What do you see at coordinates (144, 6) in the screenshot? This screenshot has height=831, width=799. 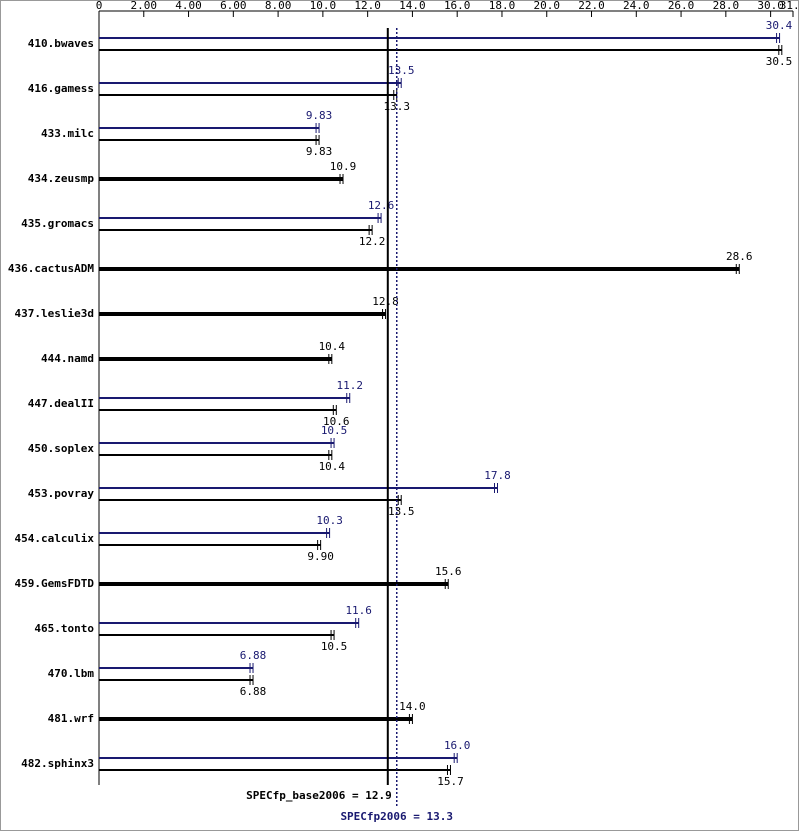 I see `x-tick-label: 2.00` at bounding box center [144, 6].